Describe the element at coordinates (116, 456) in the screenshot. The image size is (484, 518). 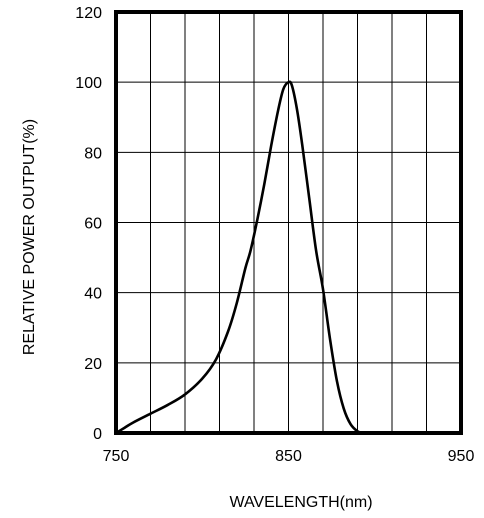
I see `x-tick-label: 750` at that location.